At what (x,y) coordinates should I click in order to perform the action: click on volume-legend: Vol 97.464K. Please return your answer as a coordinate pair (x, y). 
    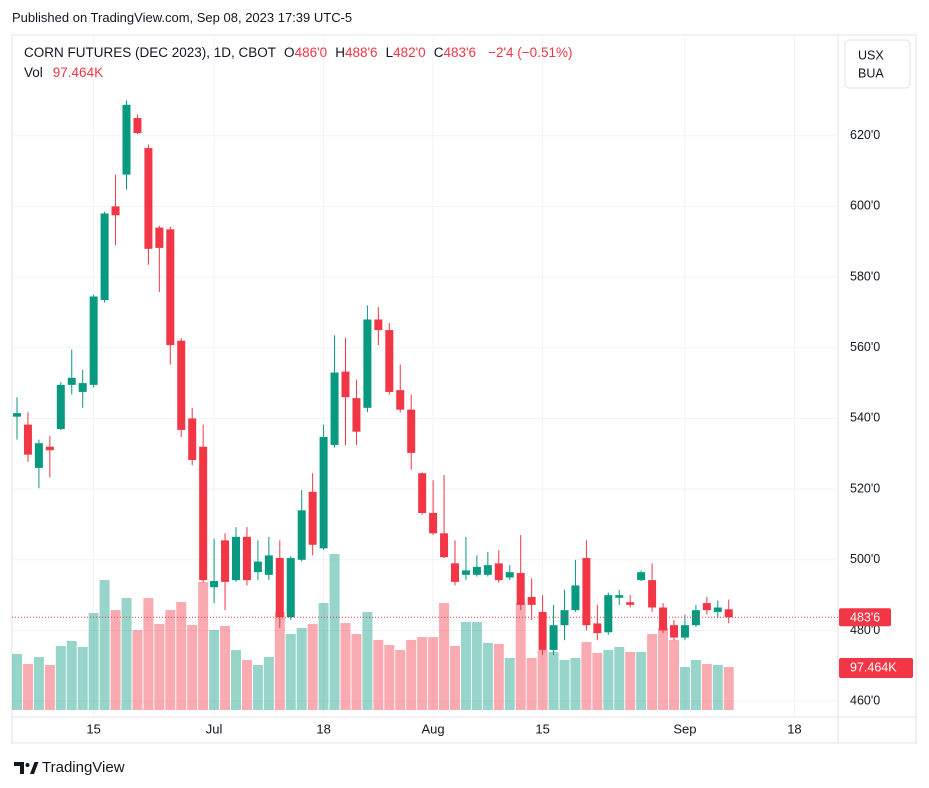
    Looking at the image, I should click on (65, 72).